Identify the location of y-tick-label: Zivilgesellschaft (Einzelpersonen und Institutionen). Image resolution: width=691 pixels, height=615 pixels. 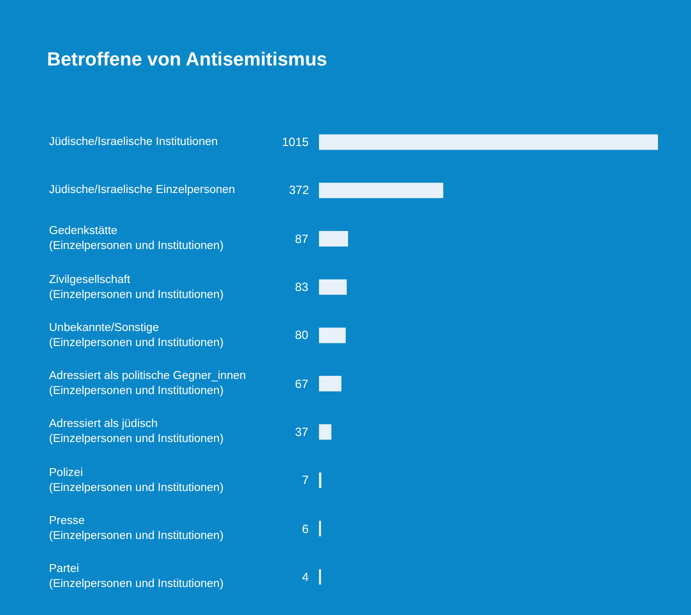
(136, 287).